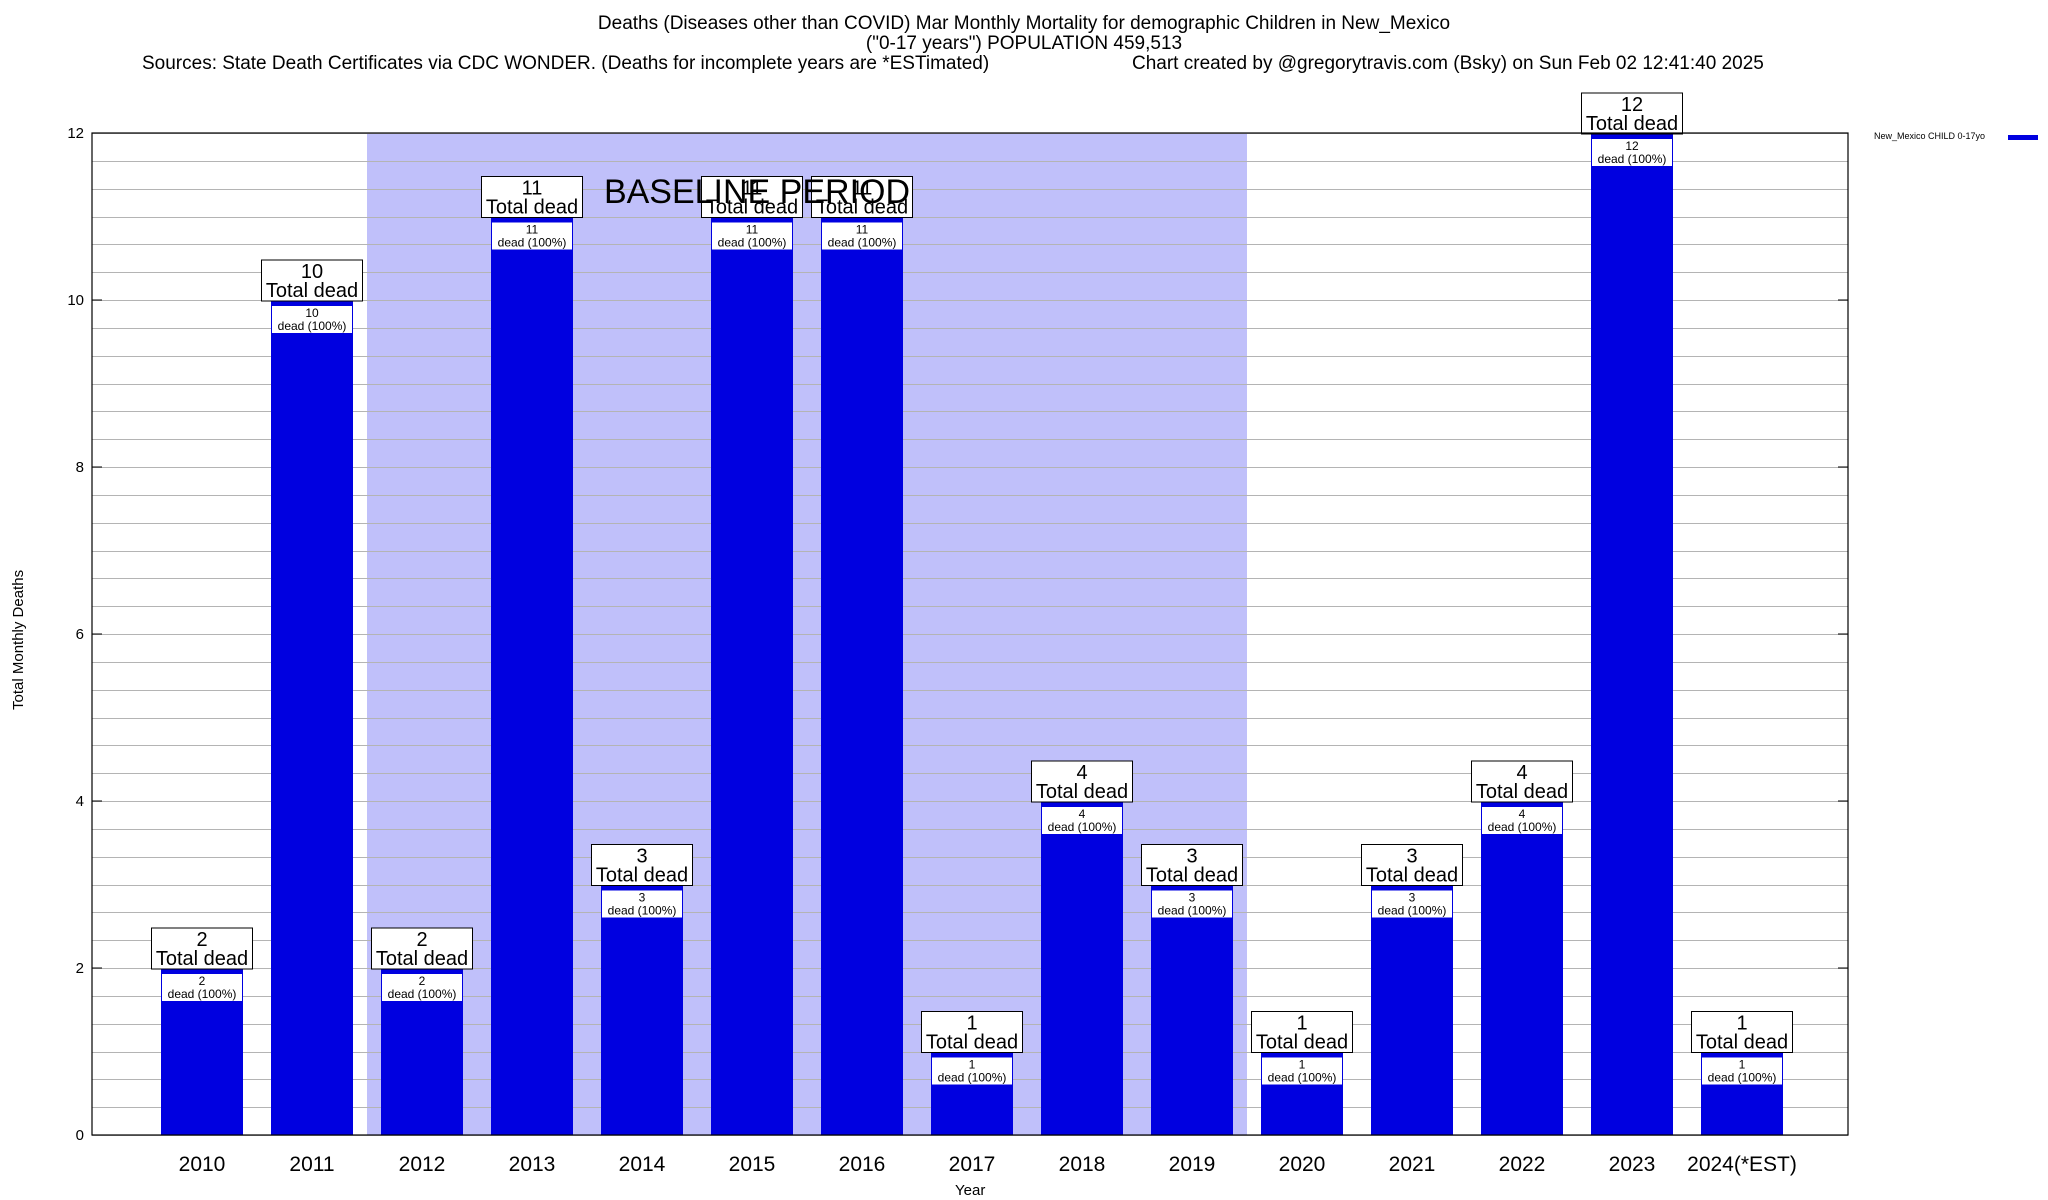  What do you see at coordinates (422, 1164) in the screenshot?
I see `x-tick-label: 2012` at bounding box center [422, 1164].